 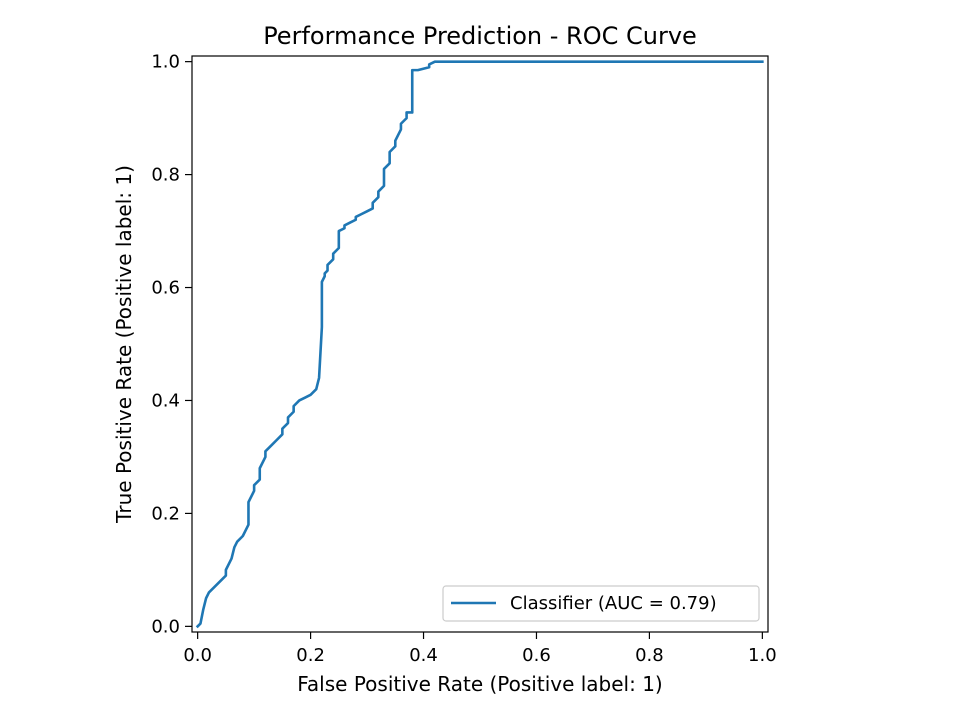 What do you see at coordinates (613, 603) in the screenshot?
I see `legend-label: Classifier (AUC = 0.79)` at bounding box center [613, 603].